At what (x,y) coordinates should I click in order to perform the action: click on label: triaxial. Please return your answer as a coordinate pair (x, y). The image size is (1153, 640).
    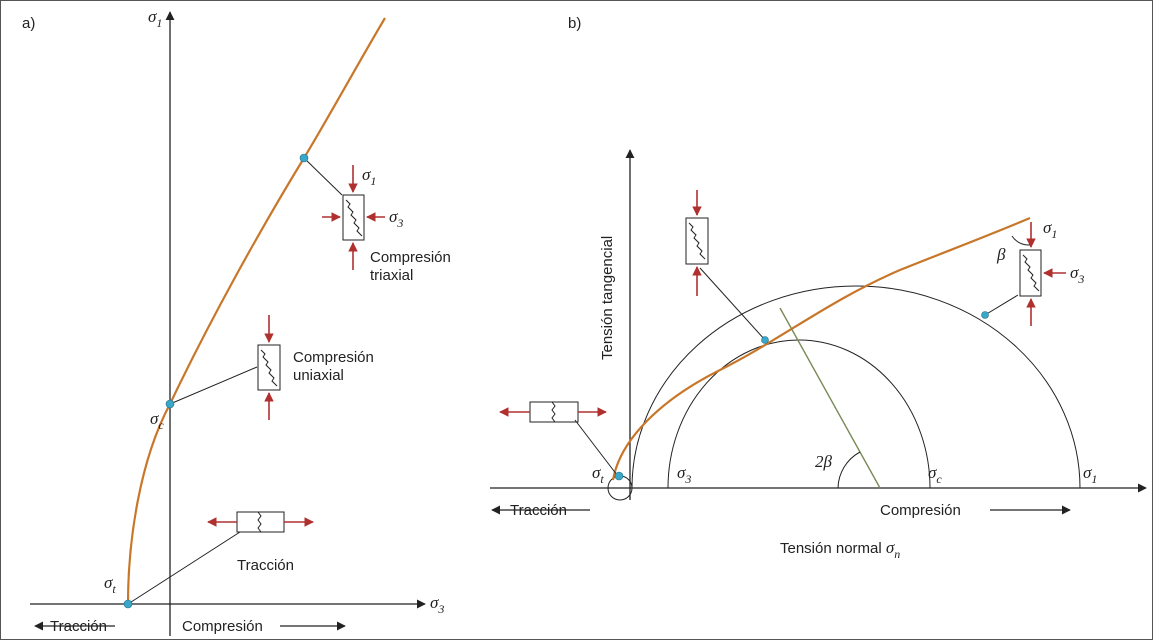
    Looking at the image, I should click on (391, 275).